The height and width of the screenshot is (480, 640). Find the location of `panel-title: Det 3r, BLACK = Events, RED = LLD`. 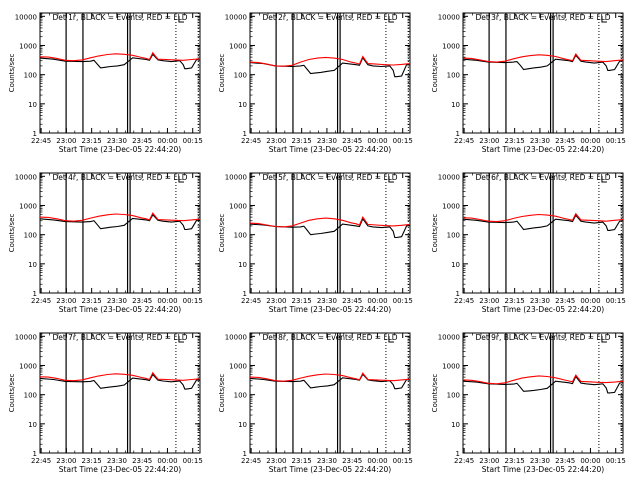

panel-title: Det 3r, BLACK = Events, RED = LLD is located at coordinates (542, 17).